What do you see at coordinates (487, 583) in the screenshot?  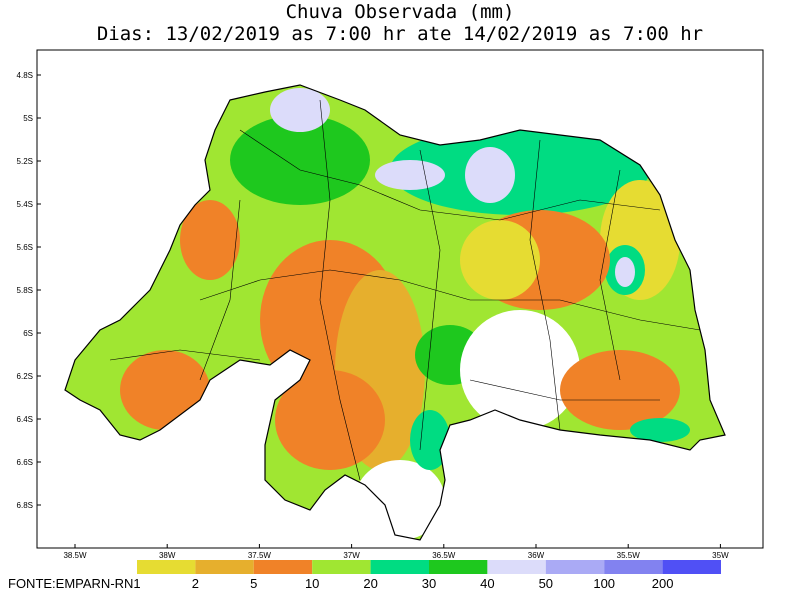 I see `legend-label: 40` at bounding box center [487, 583].